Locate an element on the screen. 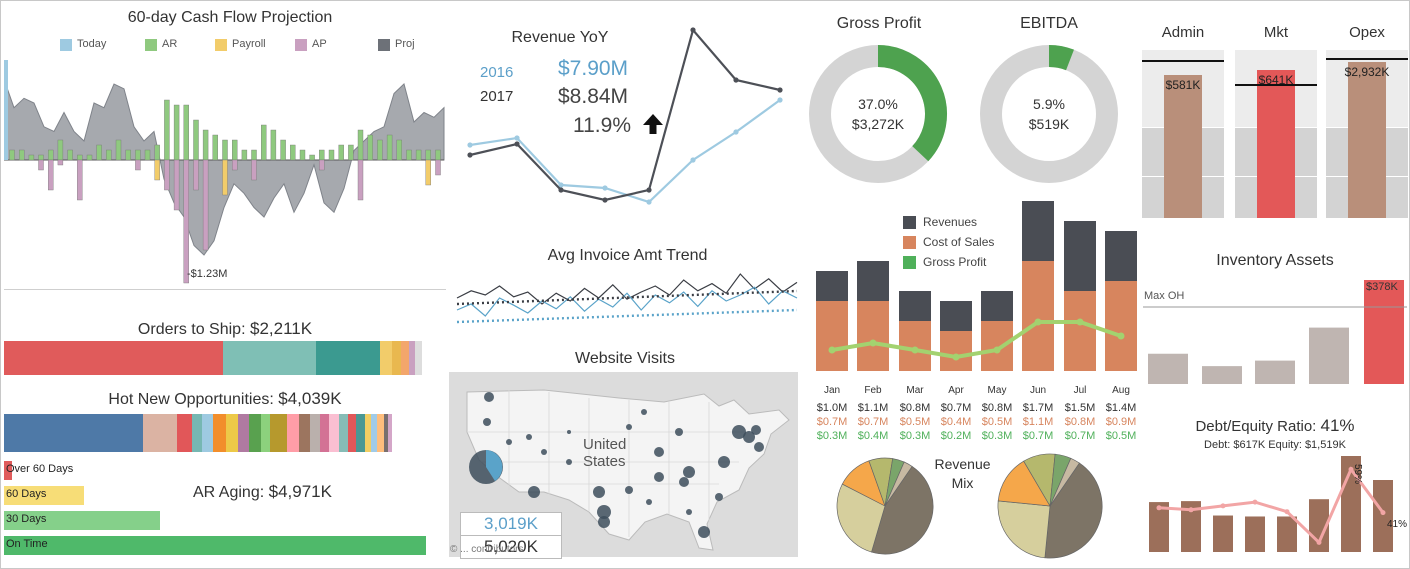 The width and height of the screenshot is (1410, 569). pnl-tick-label: Jul is located at coordinates (1080, 390).